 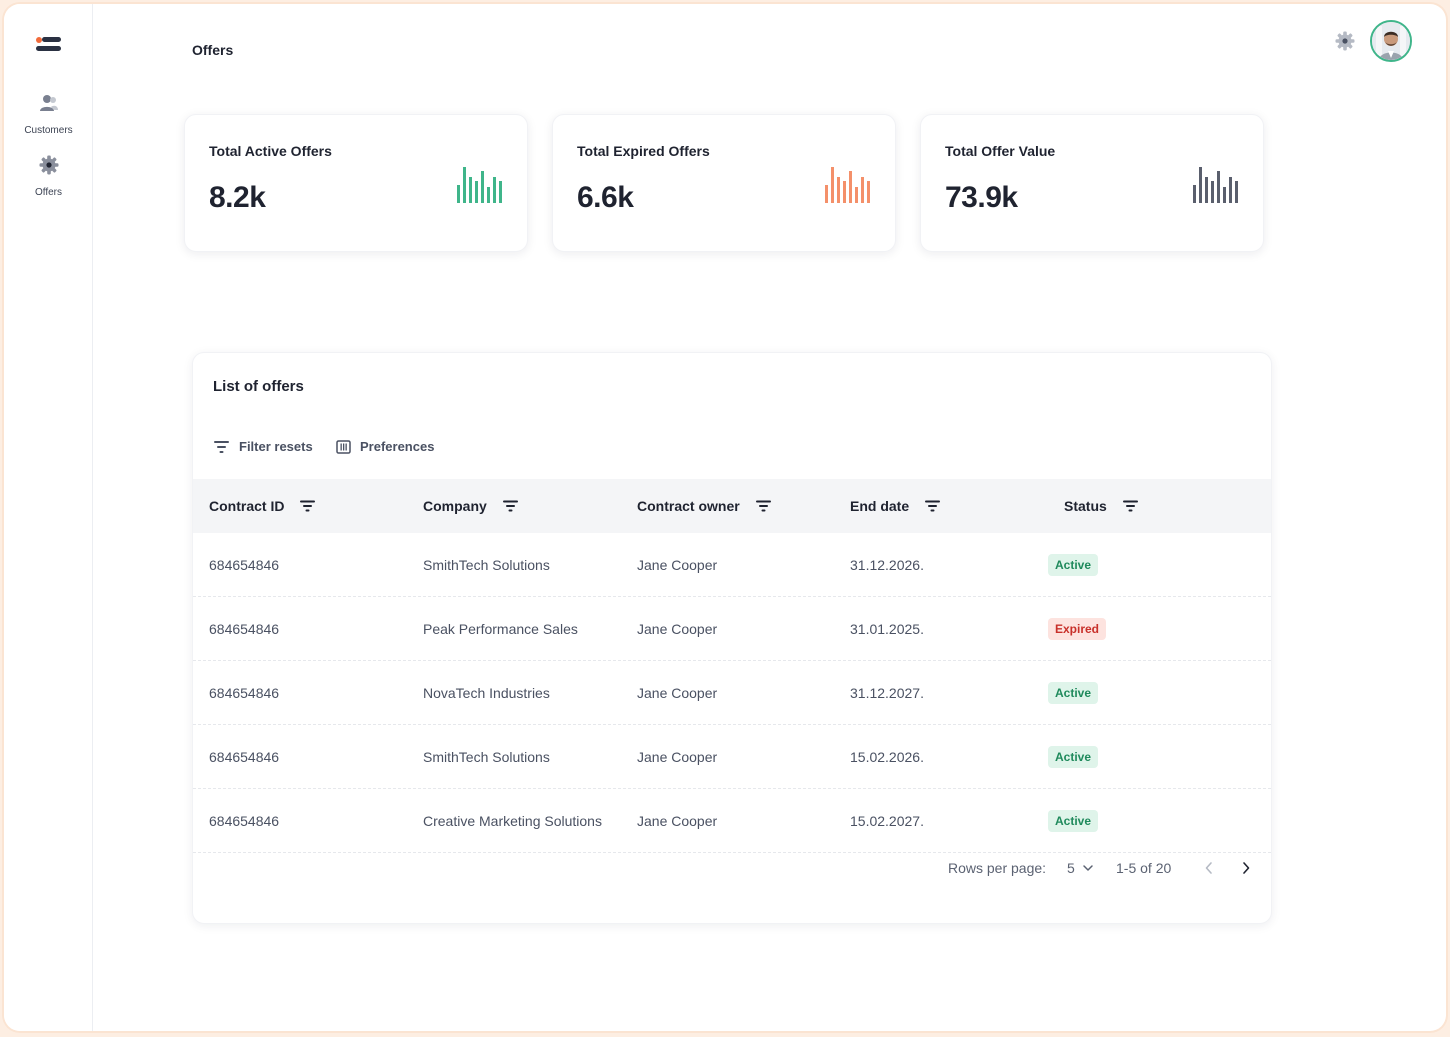 I want to click on sidebar: Customers Offers, so click(x=48, y=517).